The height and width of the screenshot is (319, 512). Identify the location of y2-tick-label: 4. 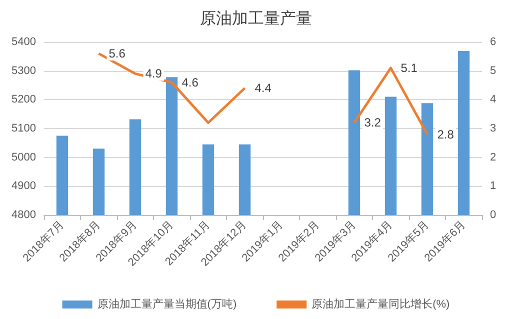
(493, 100).